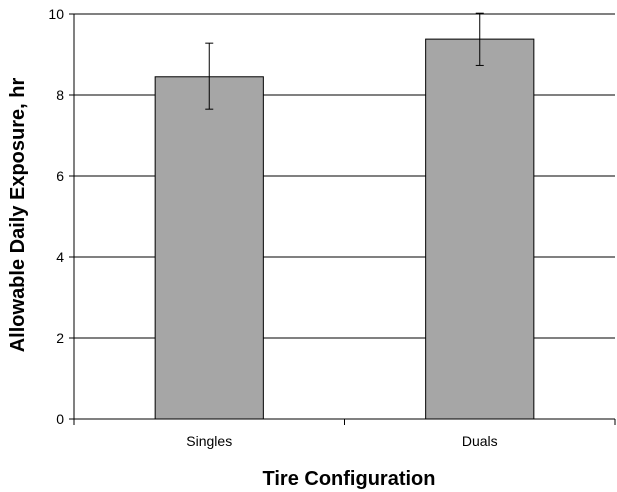 This screenshot has height=492, width=617. What do you see at coordinates (60, 338) in the screenshot?
I see `y-tick-label: 2` at bounding box center [60, 338].